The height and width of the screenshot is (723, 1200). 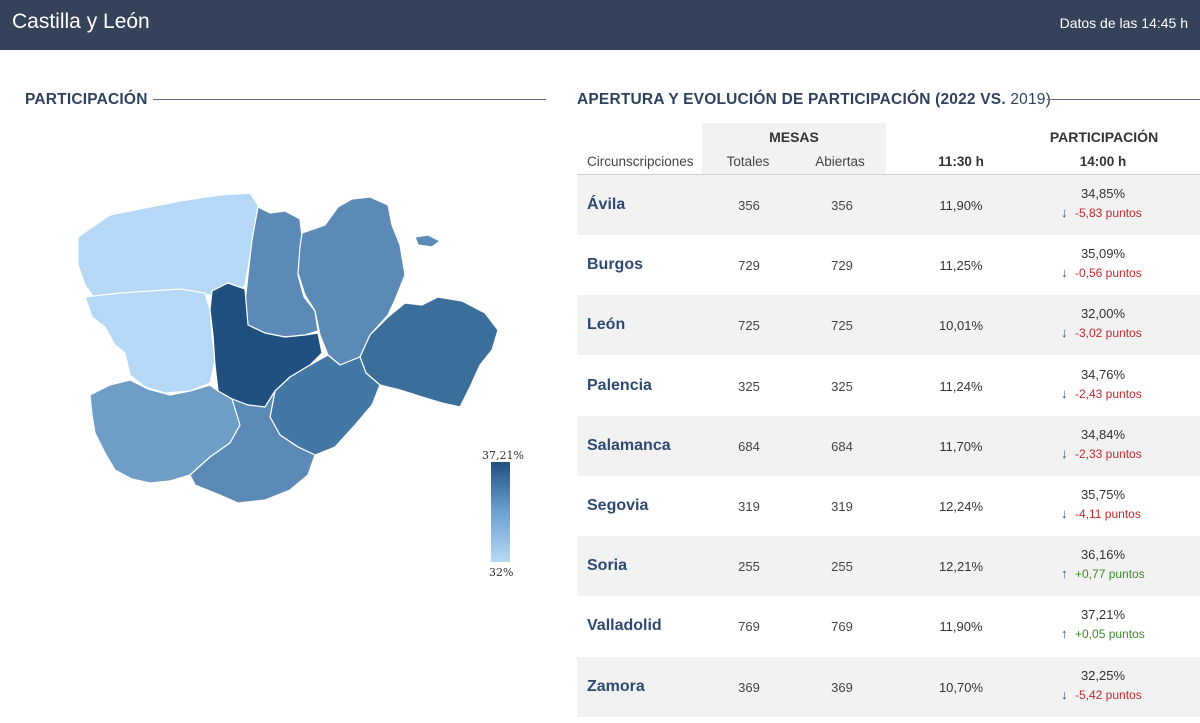 I want to click on participation-1400: 32,00%, so click(x=1103, y=314).